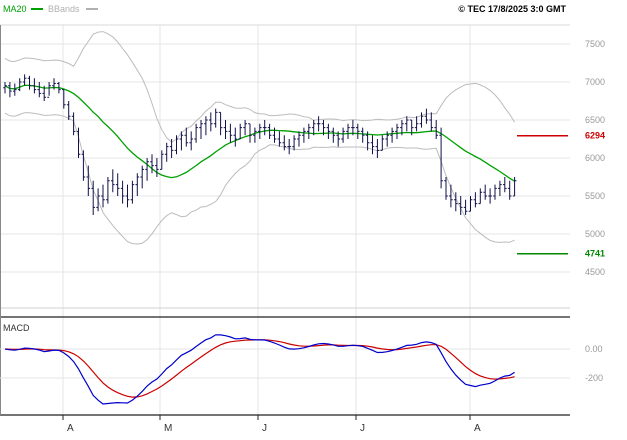 The width and height of the screenshot is (627, 440). I want to click on price-tick-label: 7500, so click(595, 44).